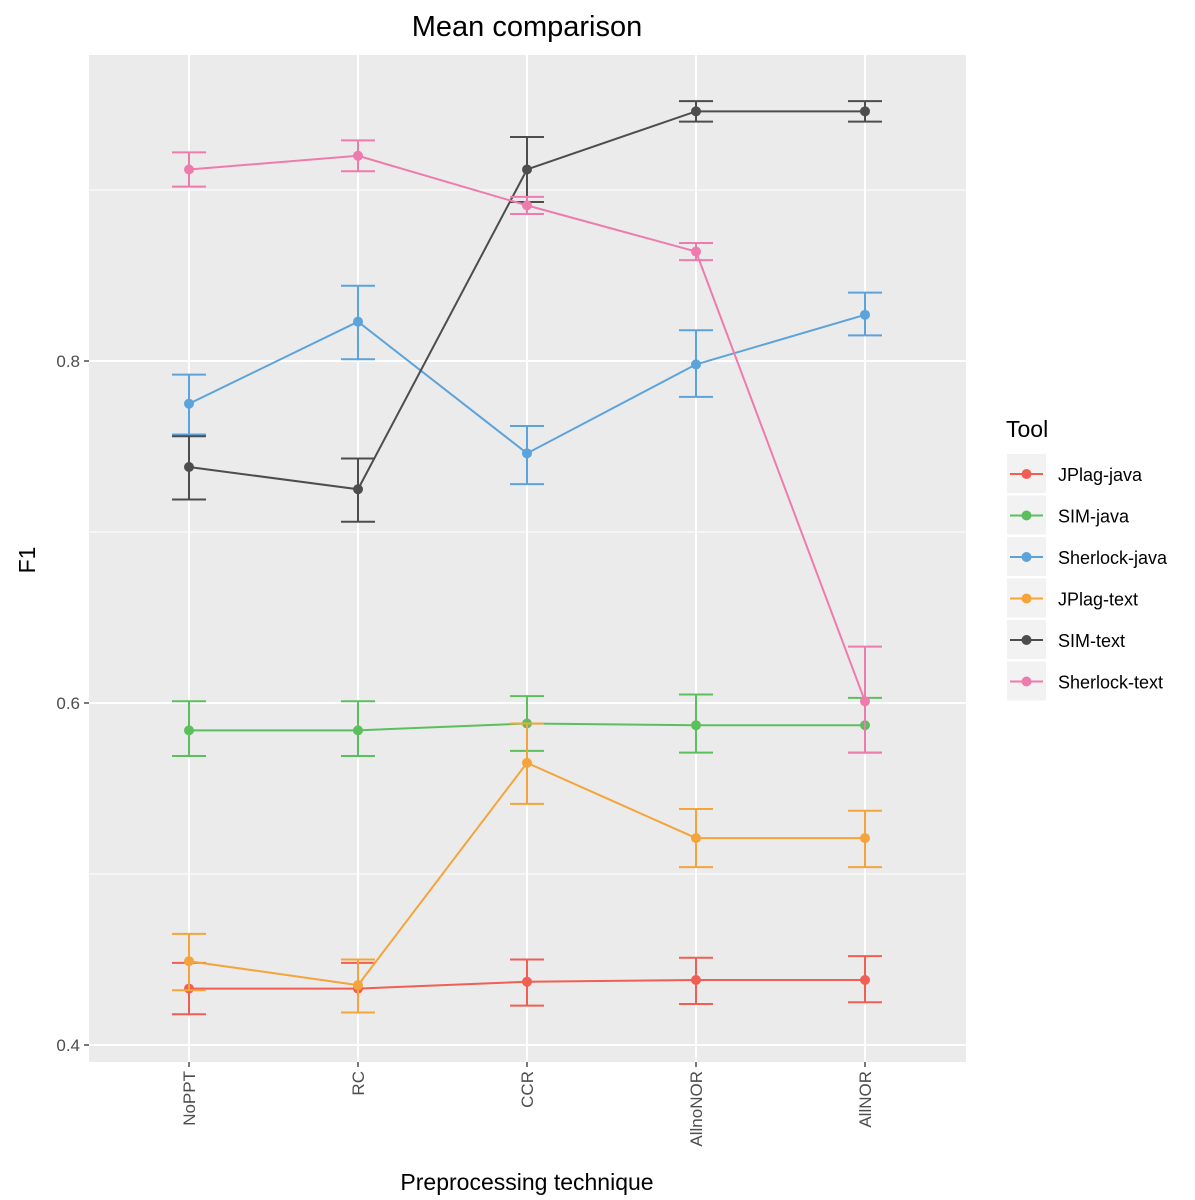 This screenshot has width=1195, height=1200. What do you see at coordinates (358, 1083) in the screenshot?
I see `x-tick-label: RC` at bounding box center [358, 1083].